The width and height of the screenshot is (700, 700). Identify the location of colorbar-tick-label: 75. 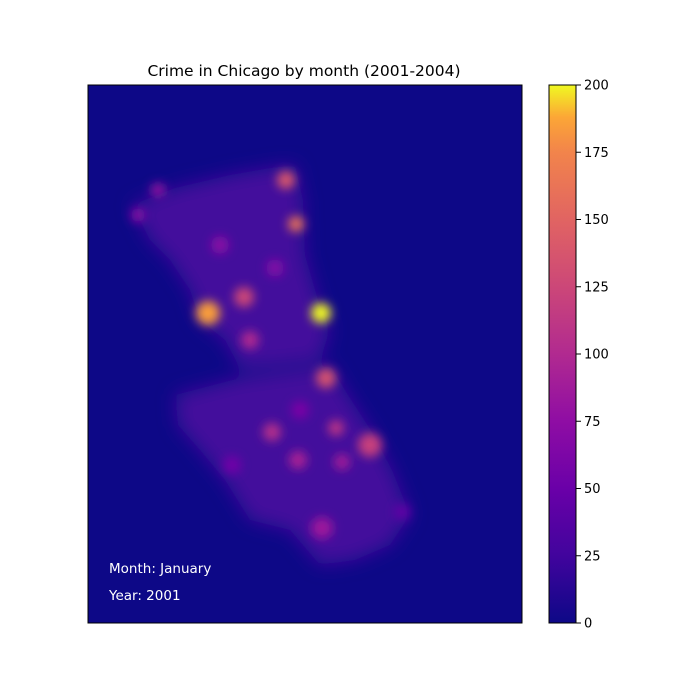
(592, 422).